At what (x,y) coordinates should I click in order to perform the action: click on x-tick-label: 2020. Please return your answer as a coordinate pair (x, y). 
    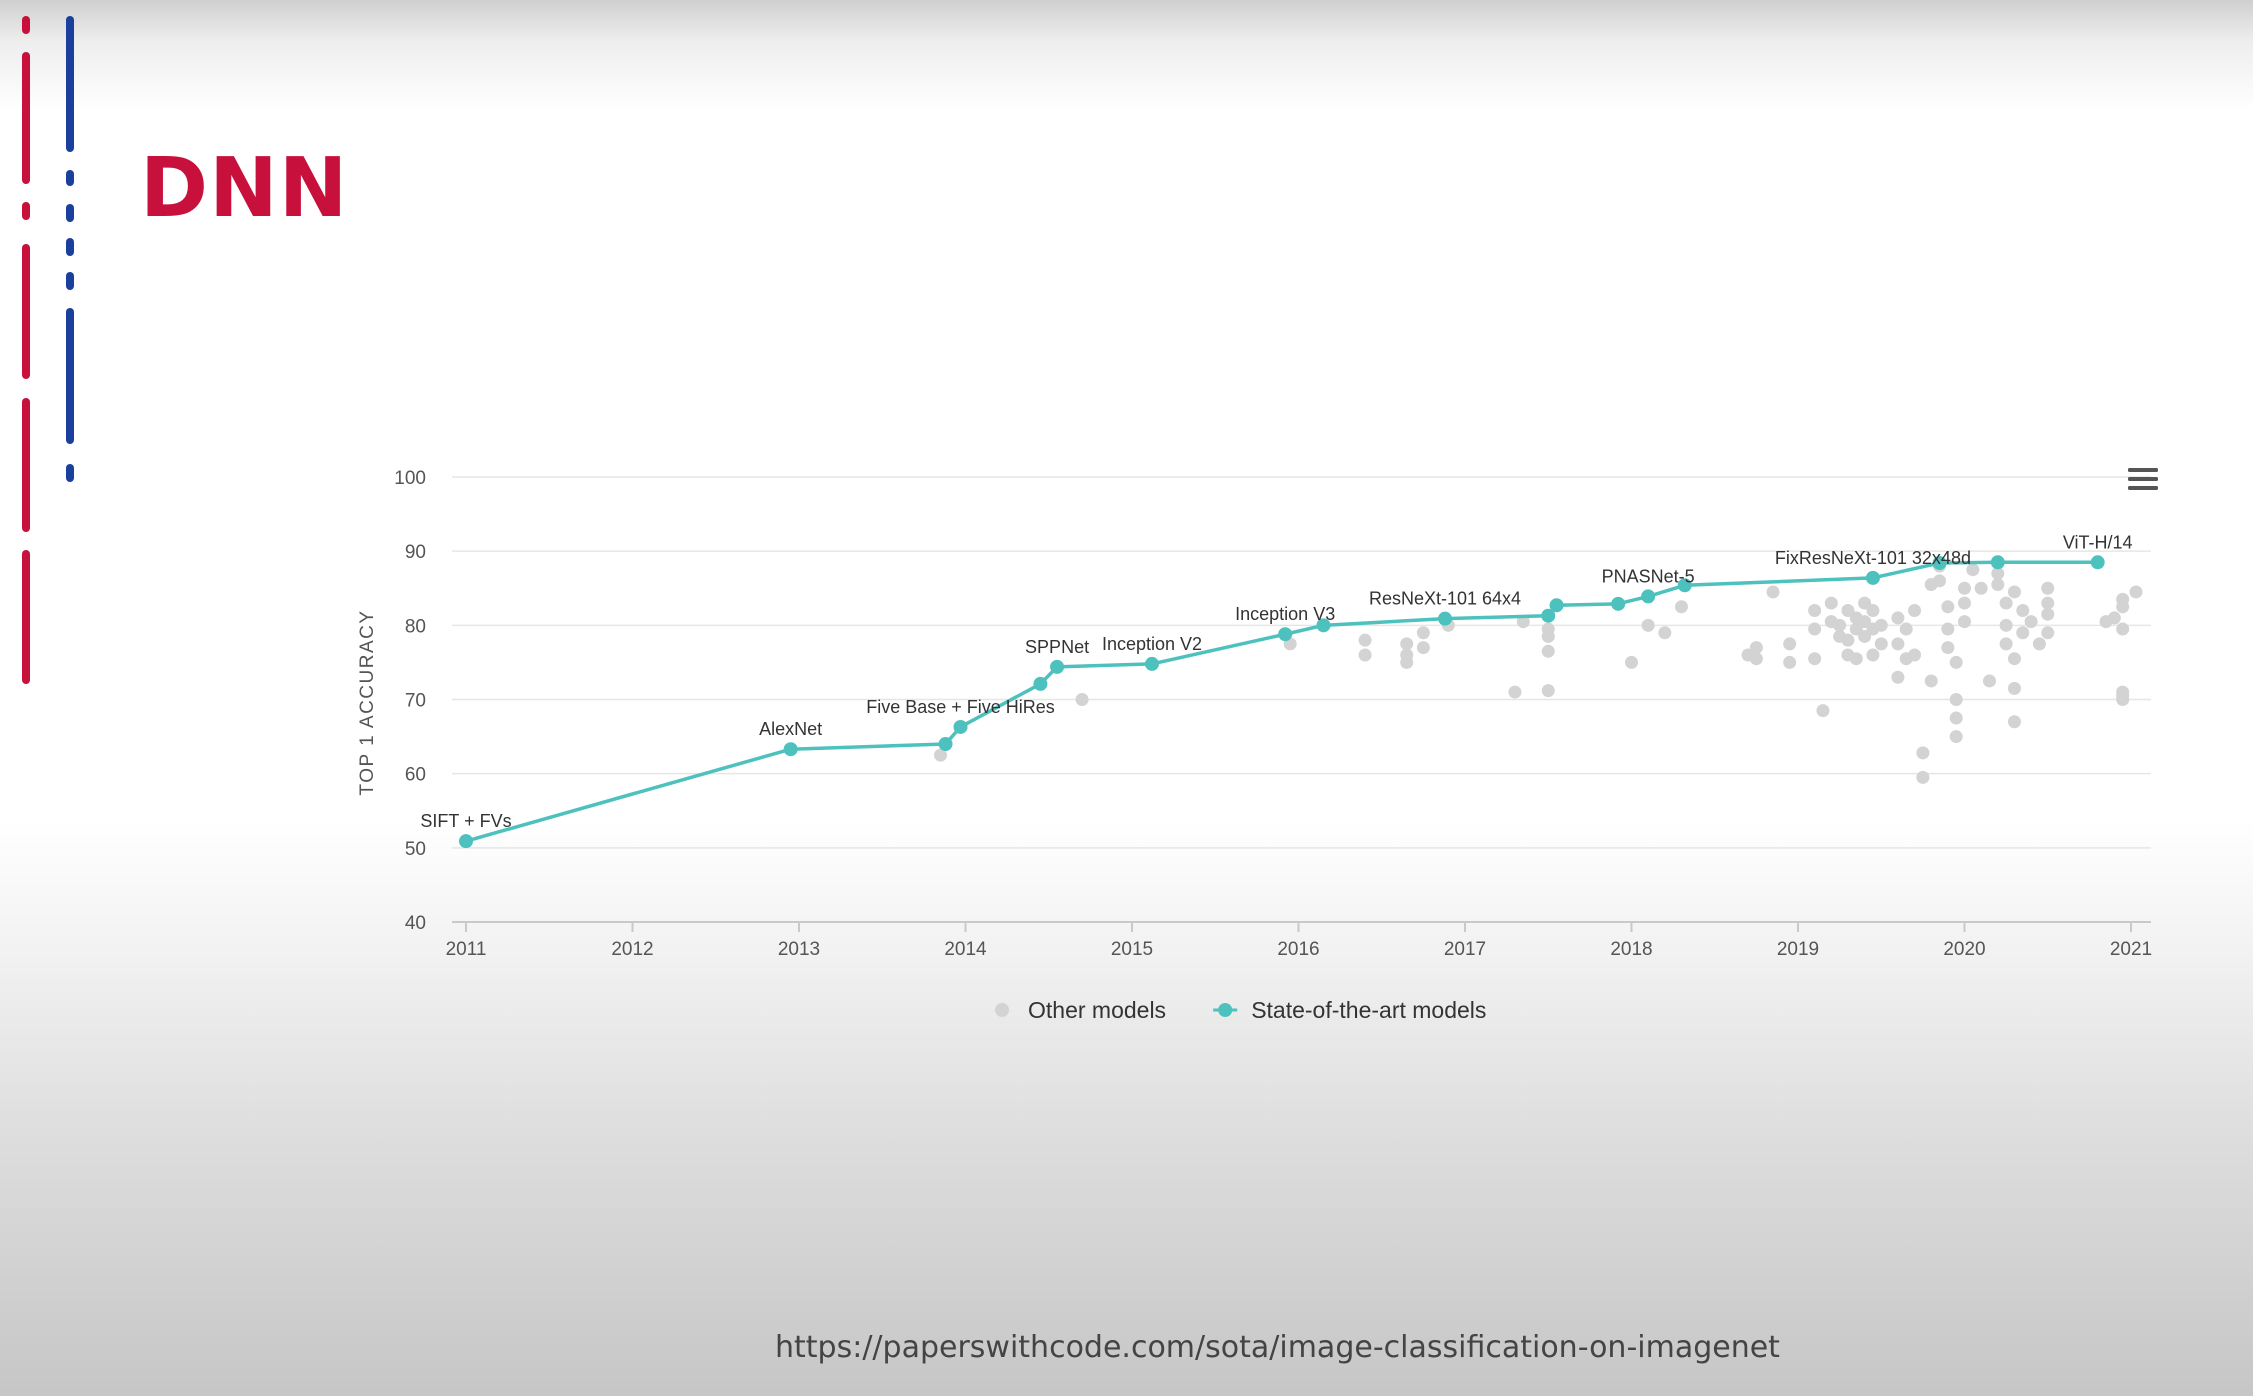
    Looking at the image, I should click on (1964, 949).